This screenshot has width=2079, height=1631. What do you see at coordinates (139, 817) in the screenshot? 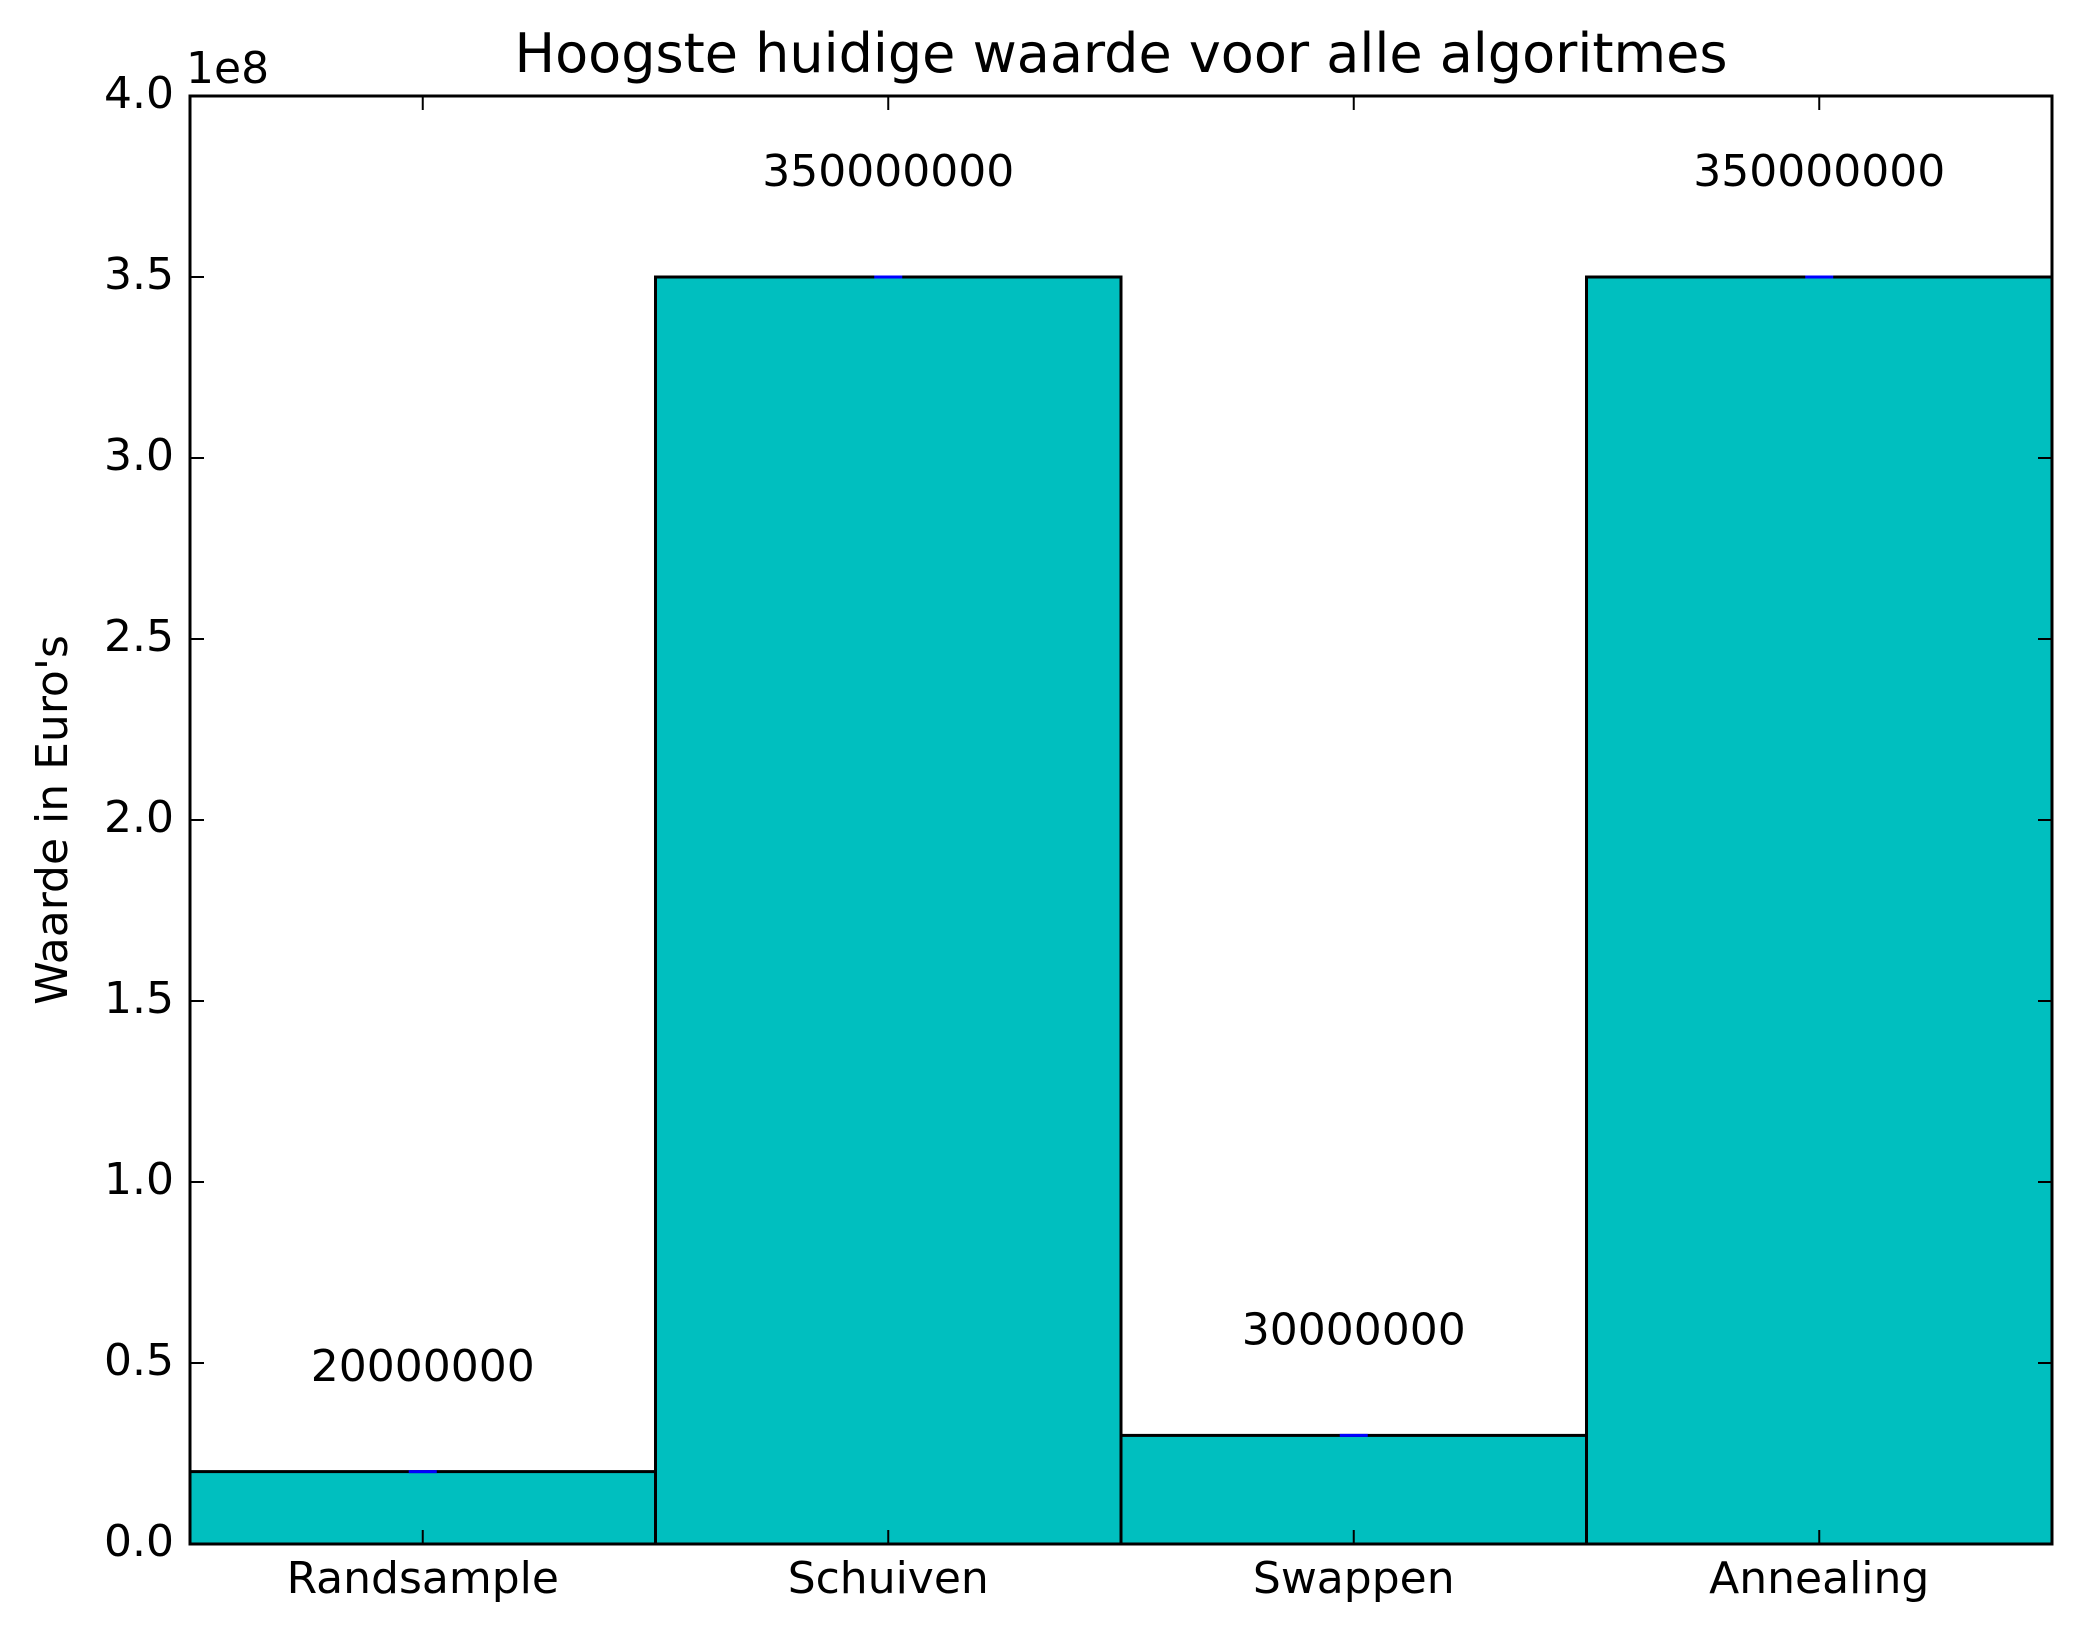
I see `y-tick-label: 2.0` at bounding box center [139, 817].